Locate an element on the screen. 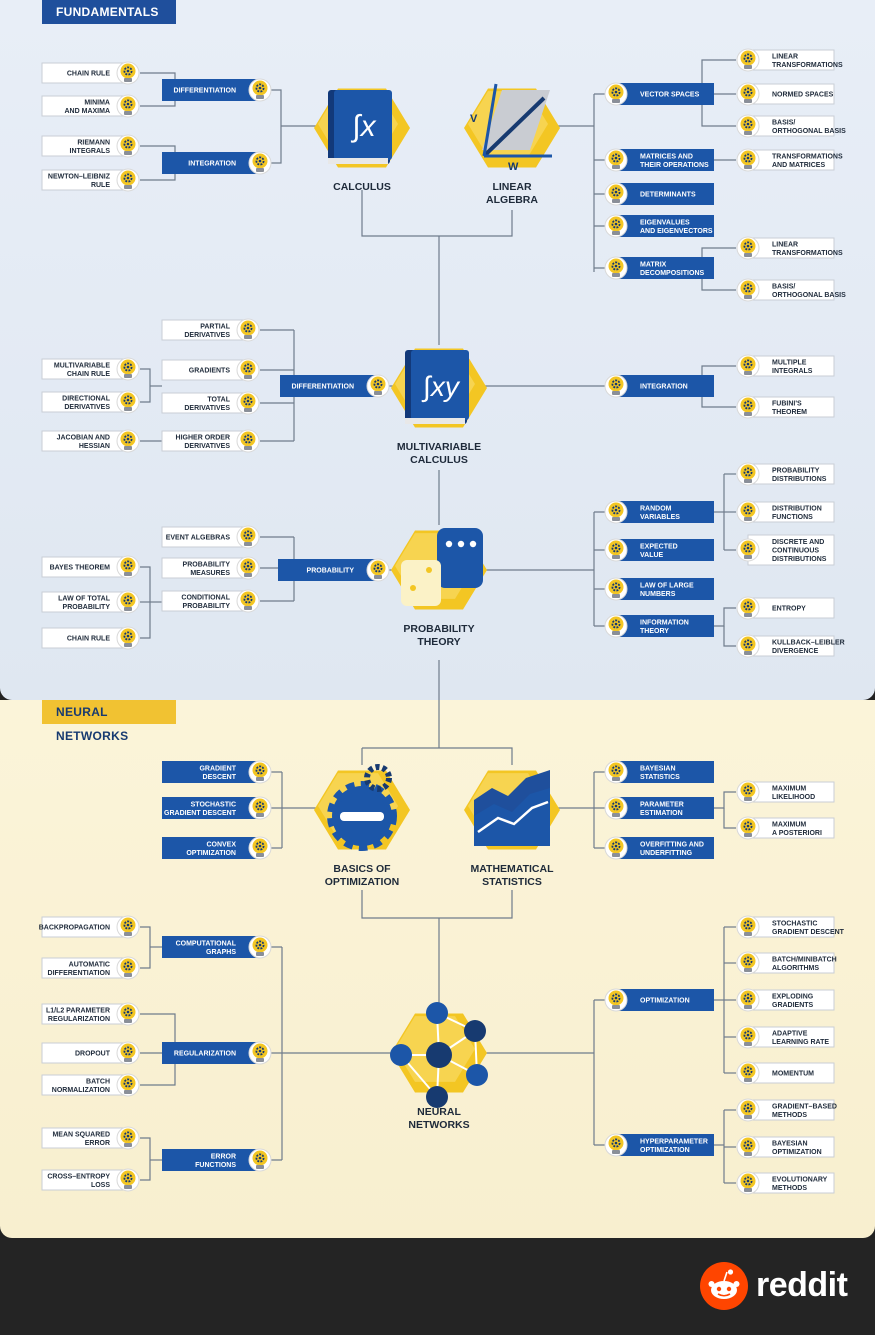 The width and height of the screenshot is (875, 1335). label-text: LAW OF LARGE is located at coordinates (667, 585).